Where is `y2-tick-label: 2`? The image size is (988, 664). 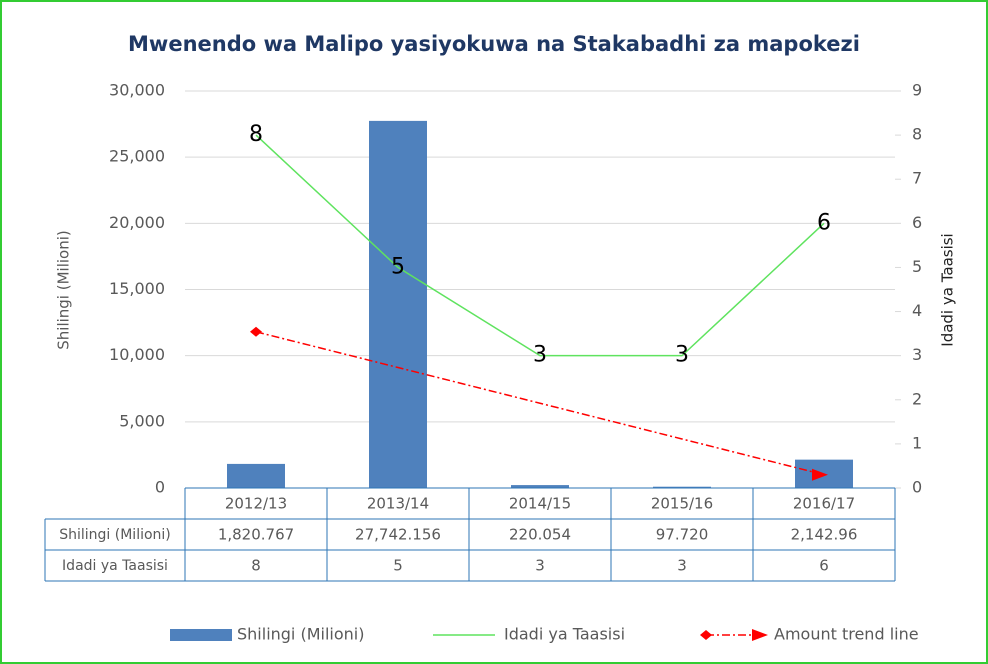
y2-tick-label: 2 is located at coordinates (917, 398).